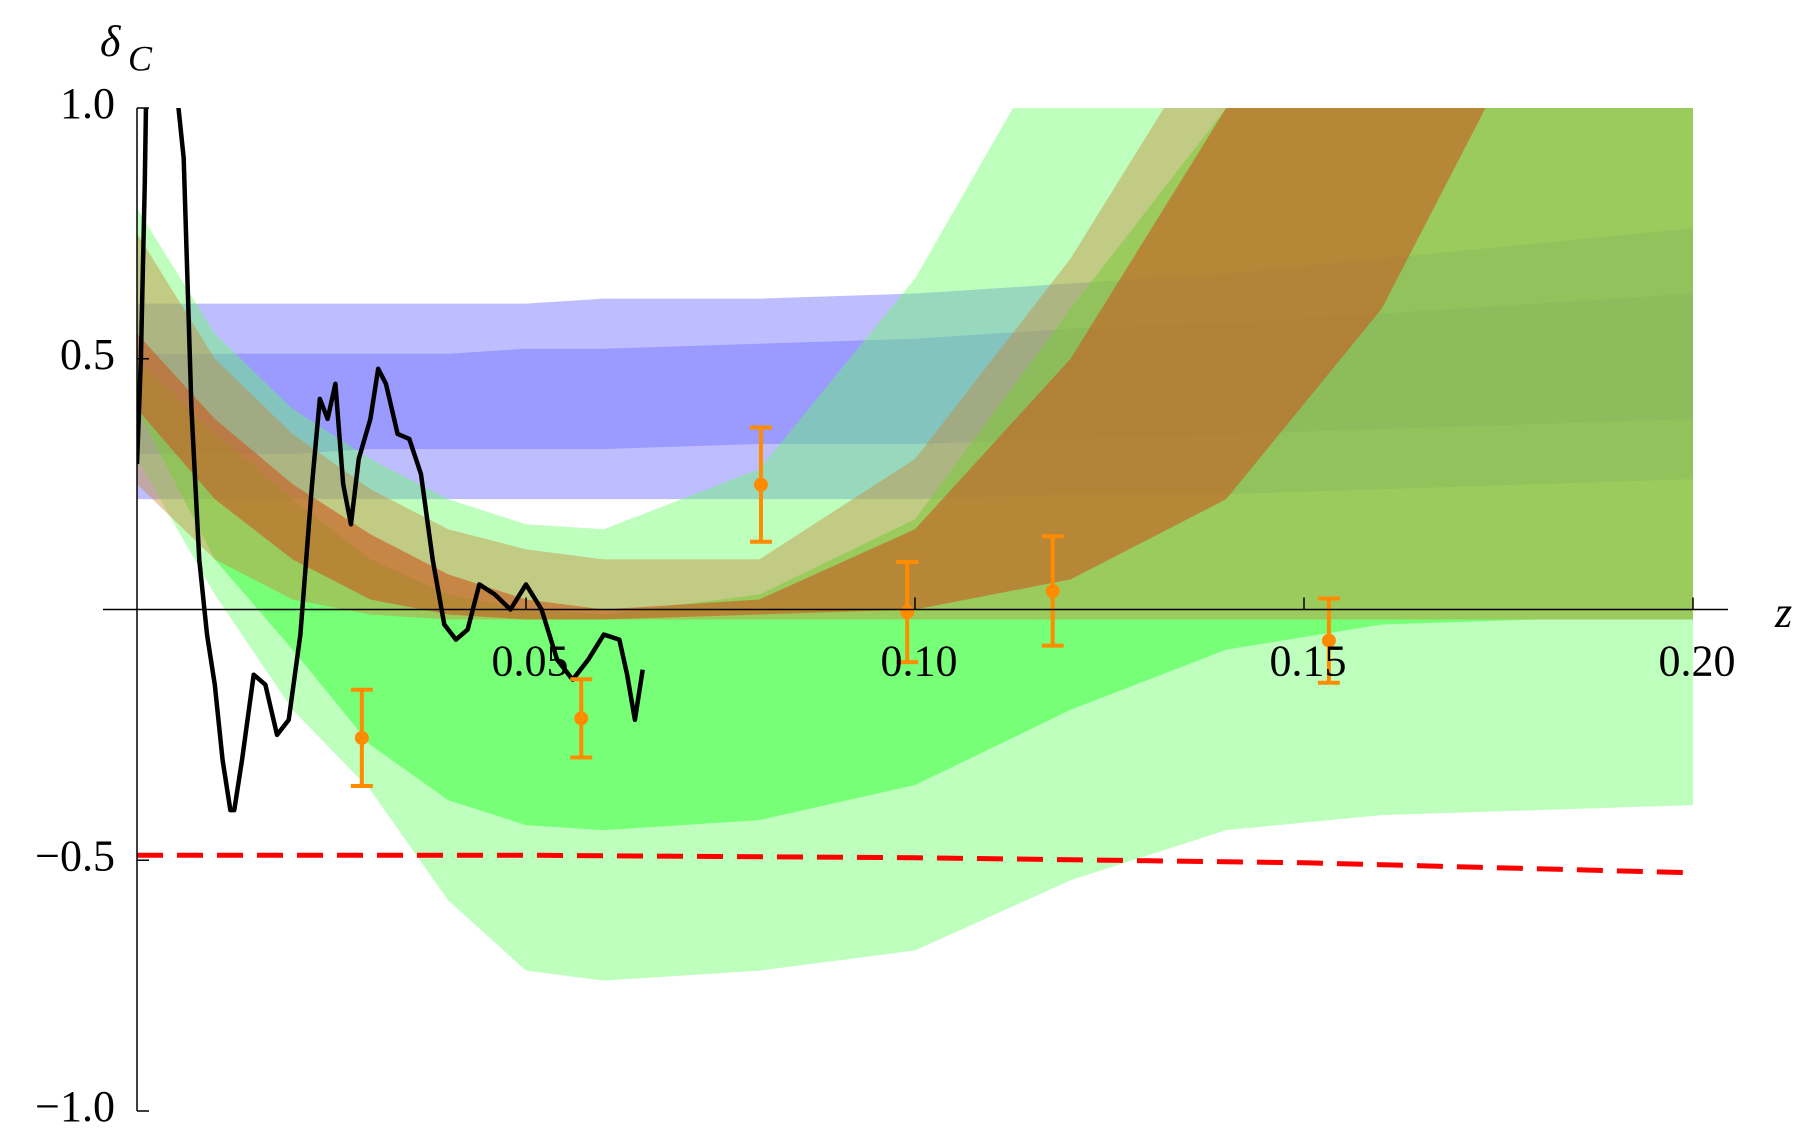 The width and height of the screenshot is (1800, 1146). I want to click on x-tick-label: 0.05, so click(530, 661).